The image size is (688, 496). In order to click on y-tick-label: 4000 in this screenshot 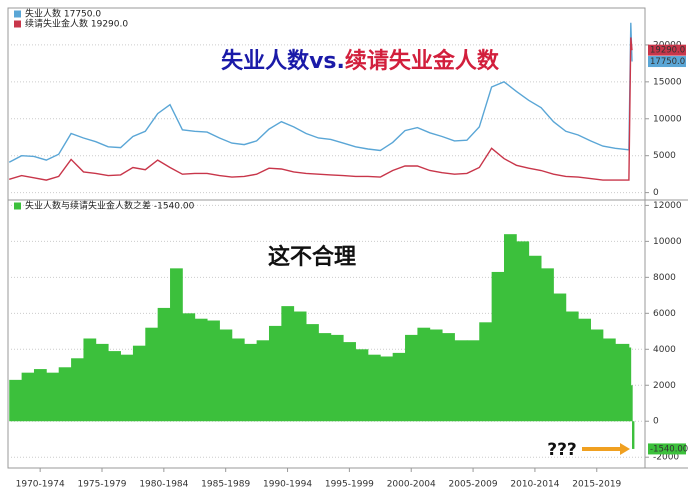, I will do `click(664, 350)`.